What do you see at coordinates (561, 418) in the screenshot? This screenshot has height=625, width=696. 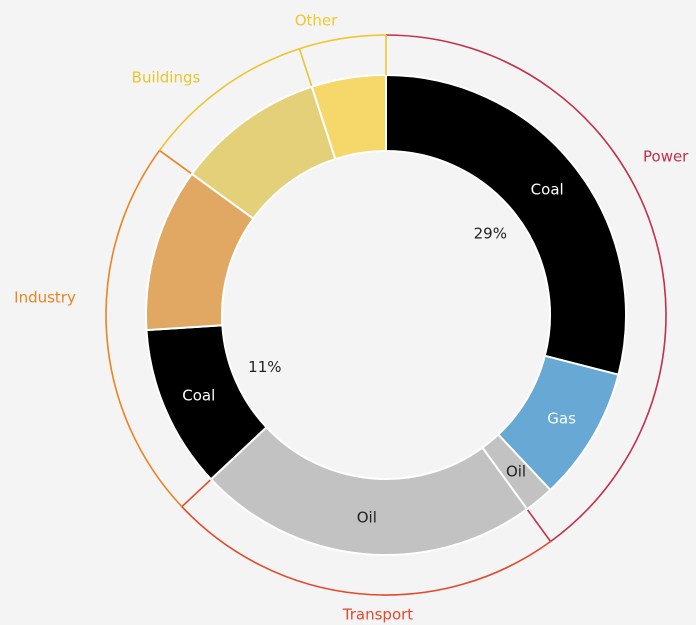 I see `segment-label: Gas` at bounding box center [561, 418].